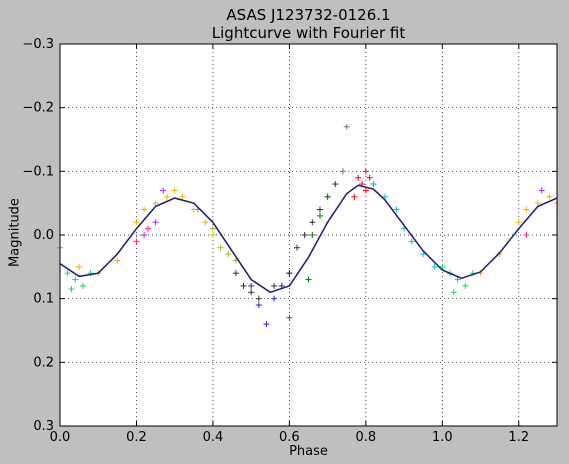  Describe the element at coordinates (136, 437) in the screenshot. I see `x-tick-label: 0.2` at that location.